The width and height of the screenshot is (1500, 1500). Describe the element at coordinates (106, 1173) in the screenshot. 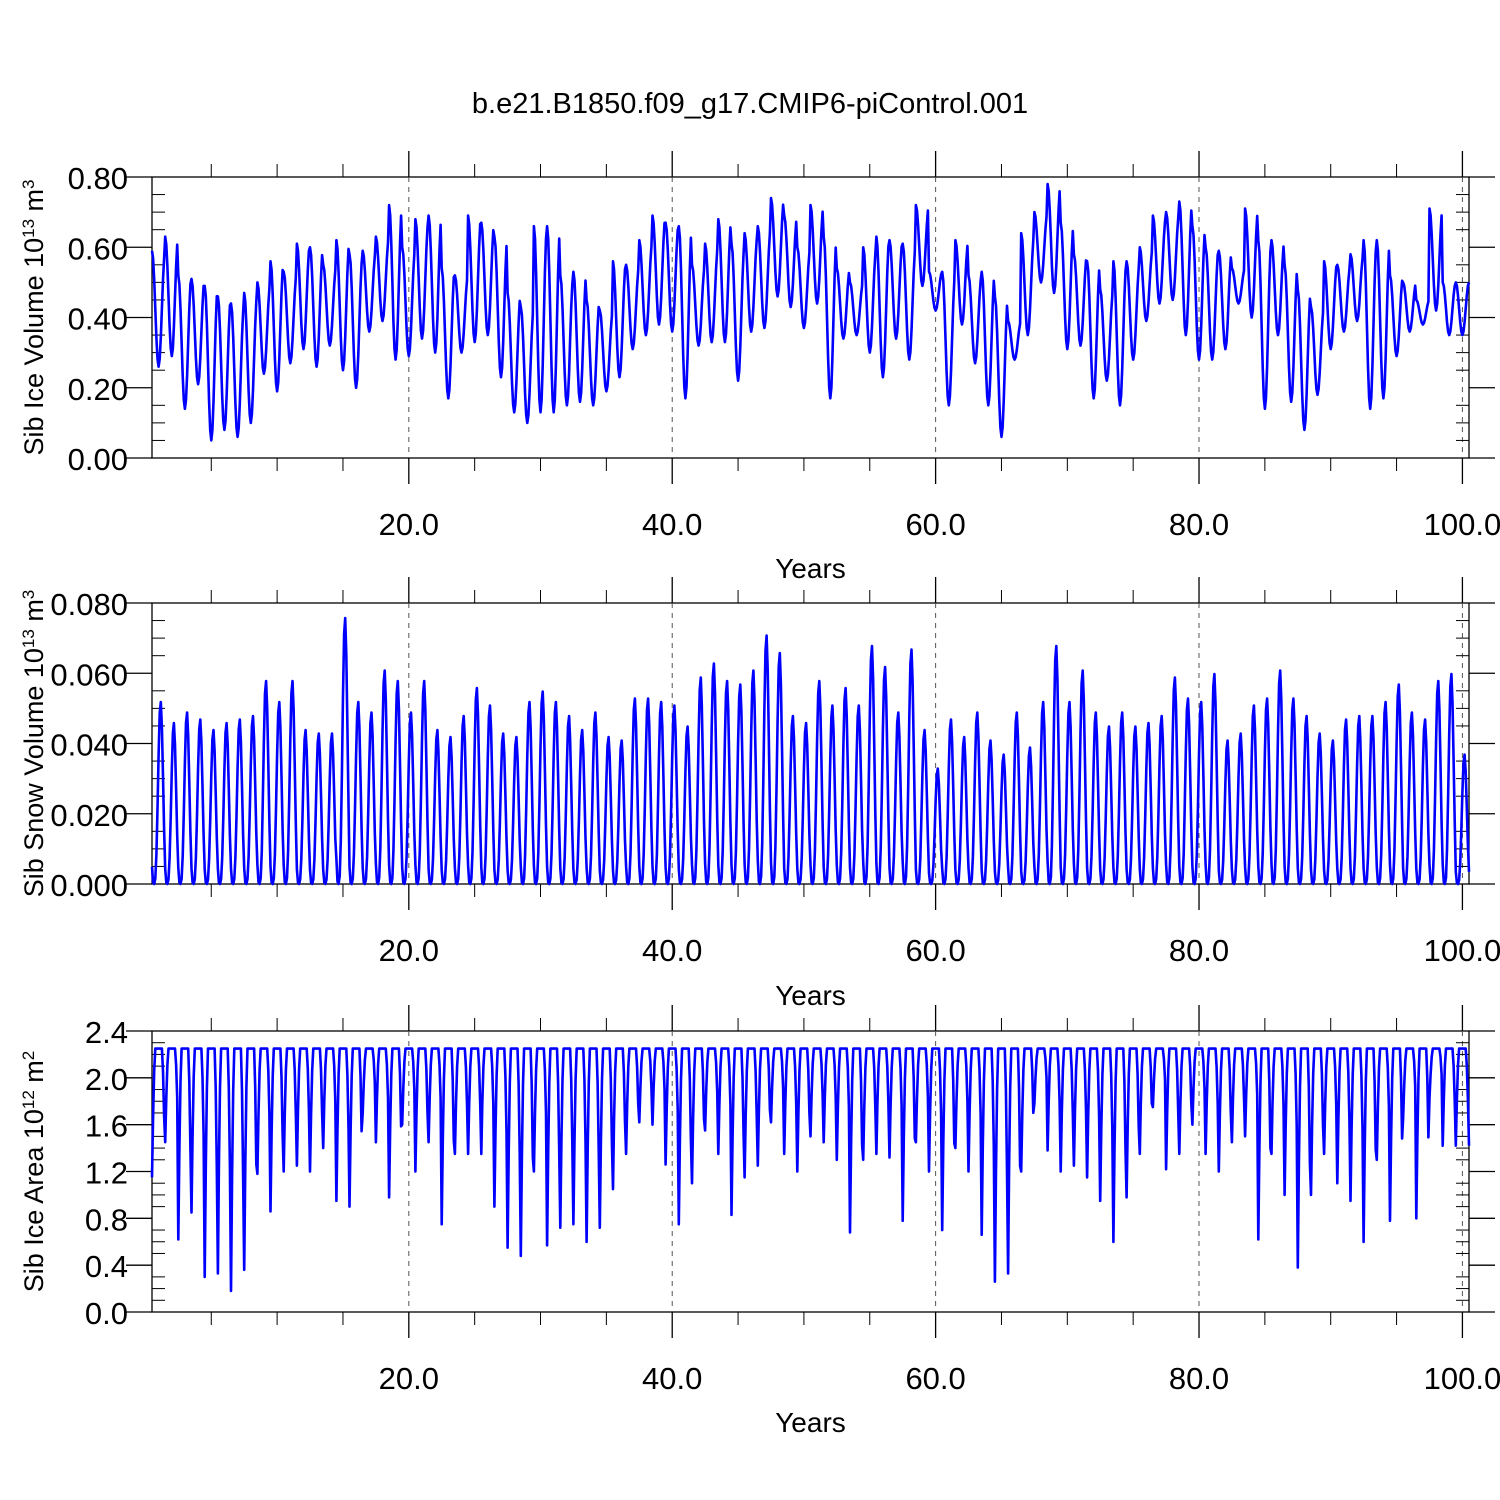

I see `y-tick-label: 1.2` at that location.